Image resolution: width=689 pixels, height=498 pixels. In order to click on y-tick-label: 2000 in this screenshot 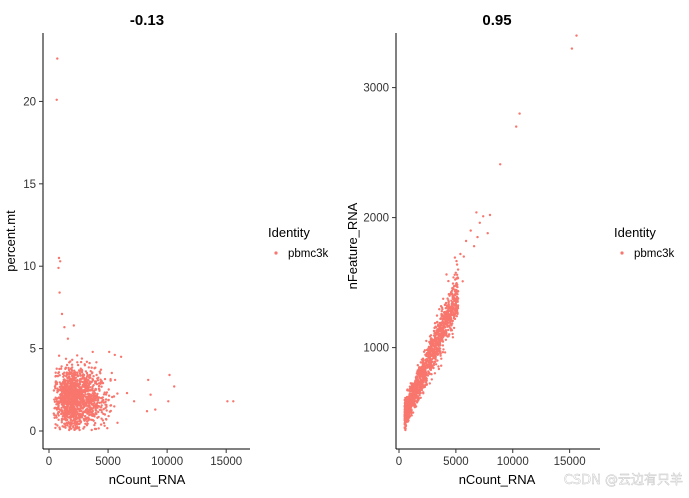, I will do `click(376, 219)`.